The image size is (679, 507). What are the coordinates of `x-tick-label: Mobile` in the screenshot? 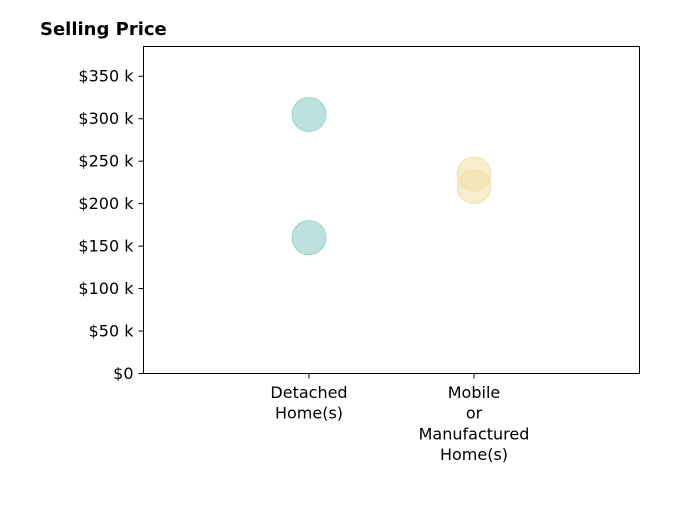 It's located at (474, 392).